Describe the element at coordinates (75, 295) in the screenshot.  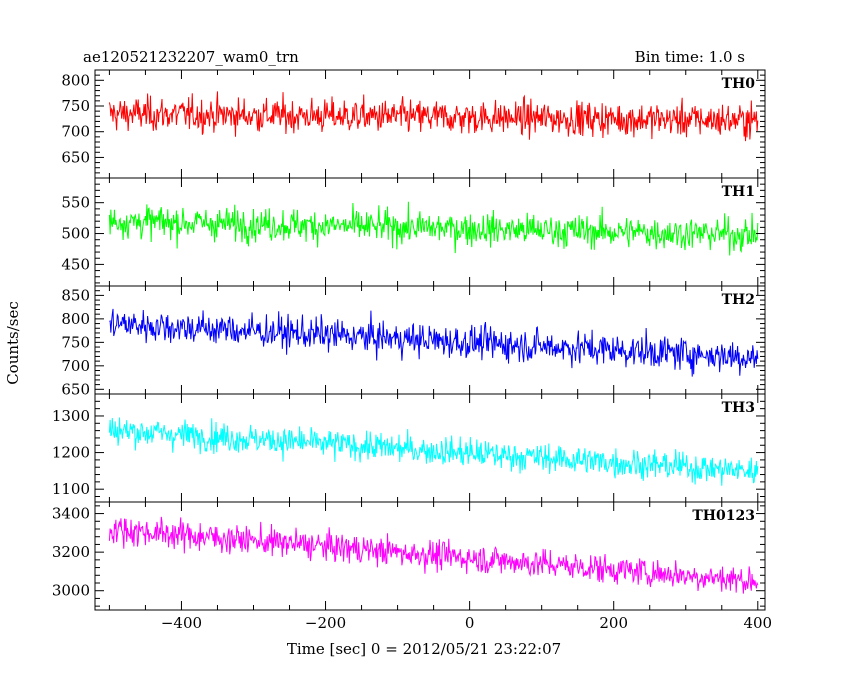
I see `y-tick-label: 850` at that location.